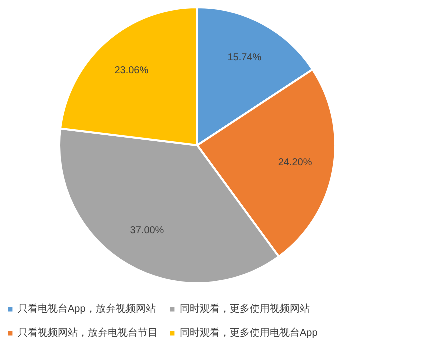  What do you see at coordinates (249, 333) in the screenshot?
I see `legend-label: 同时观看，更多使用电视台App` at bounding box center [249, 333].